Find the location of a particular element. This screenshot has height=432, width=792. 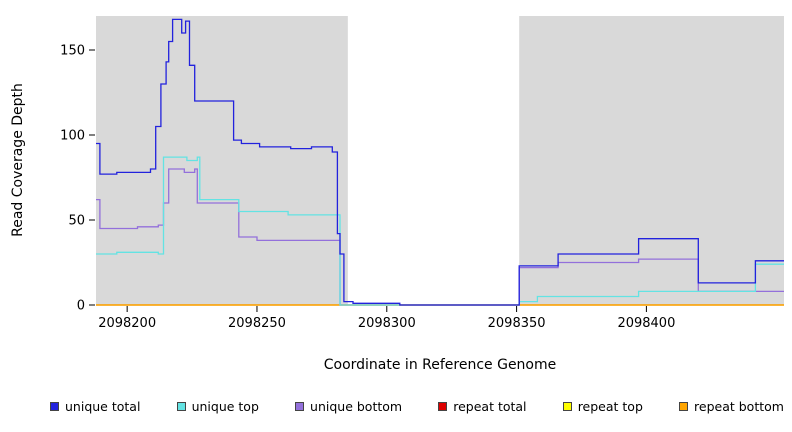

x-tick-label: 2098300 is located at coordinates (387, 323).